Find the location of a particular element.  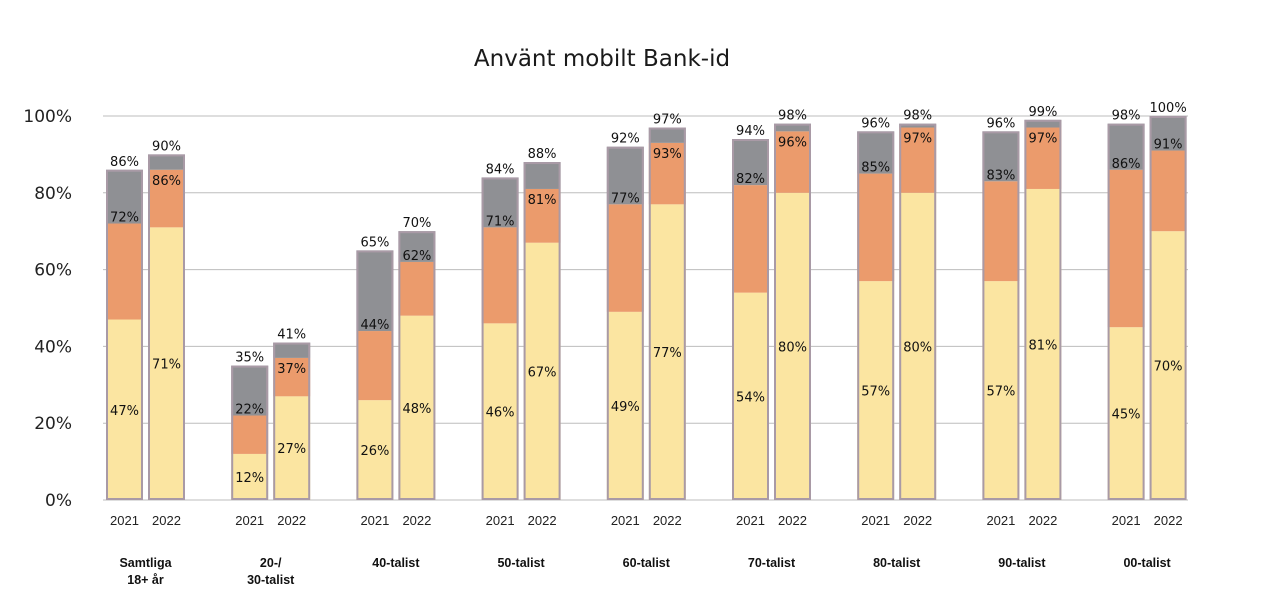

data-label-total: 92% is located at coordinates (625, 139).